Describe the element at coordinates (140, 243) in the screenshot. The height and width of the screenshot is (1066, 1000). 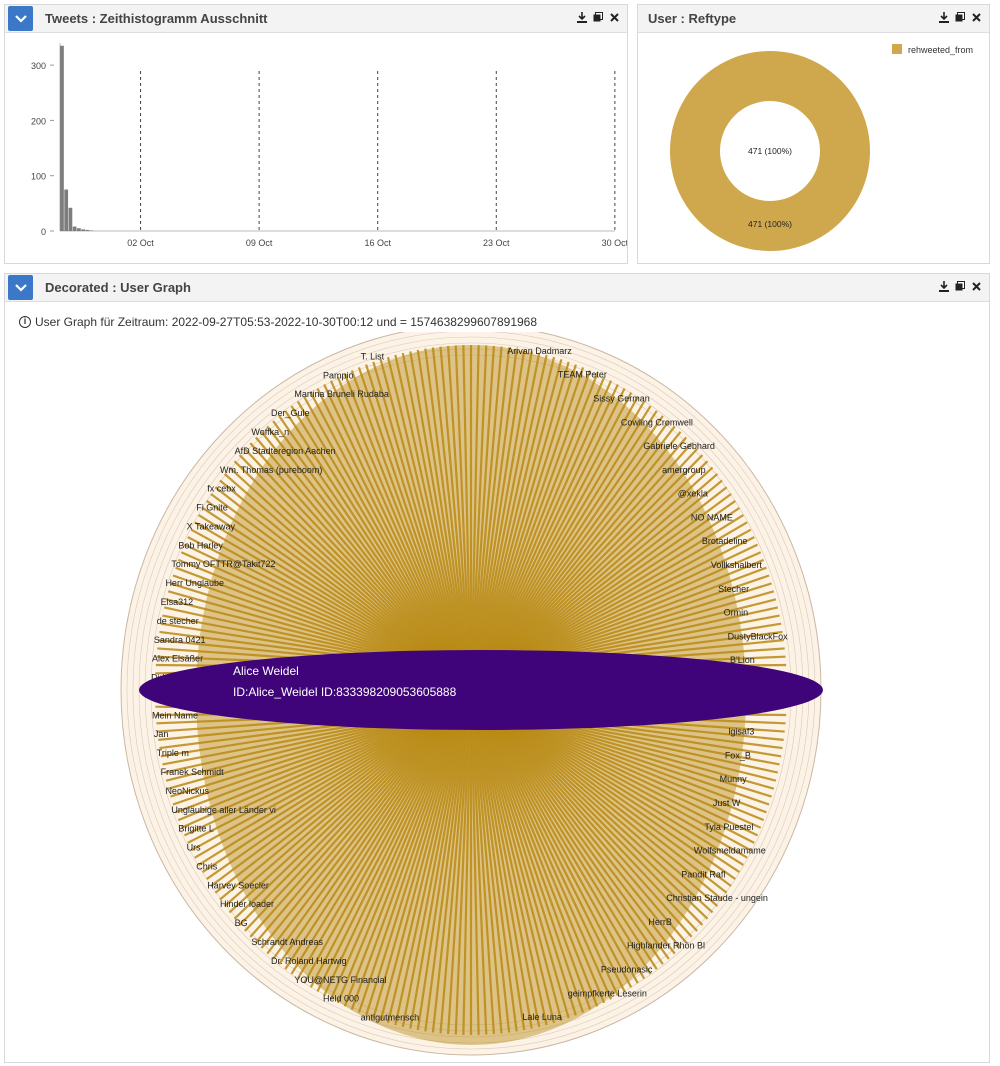
I see `x-tick-label: 02 Oct` at that location.